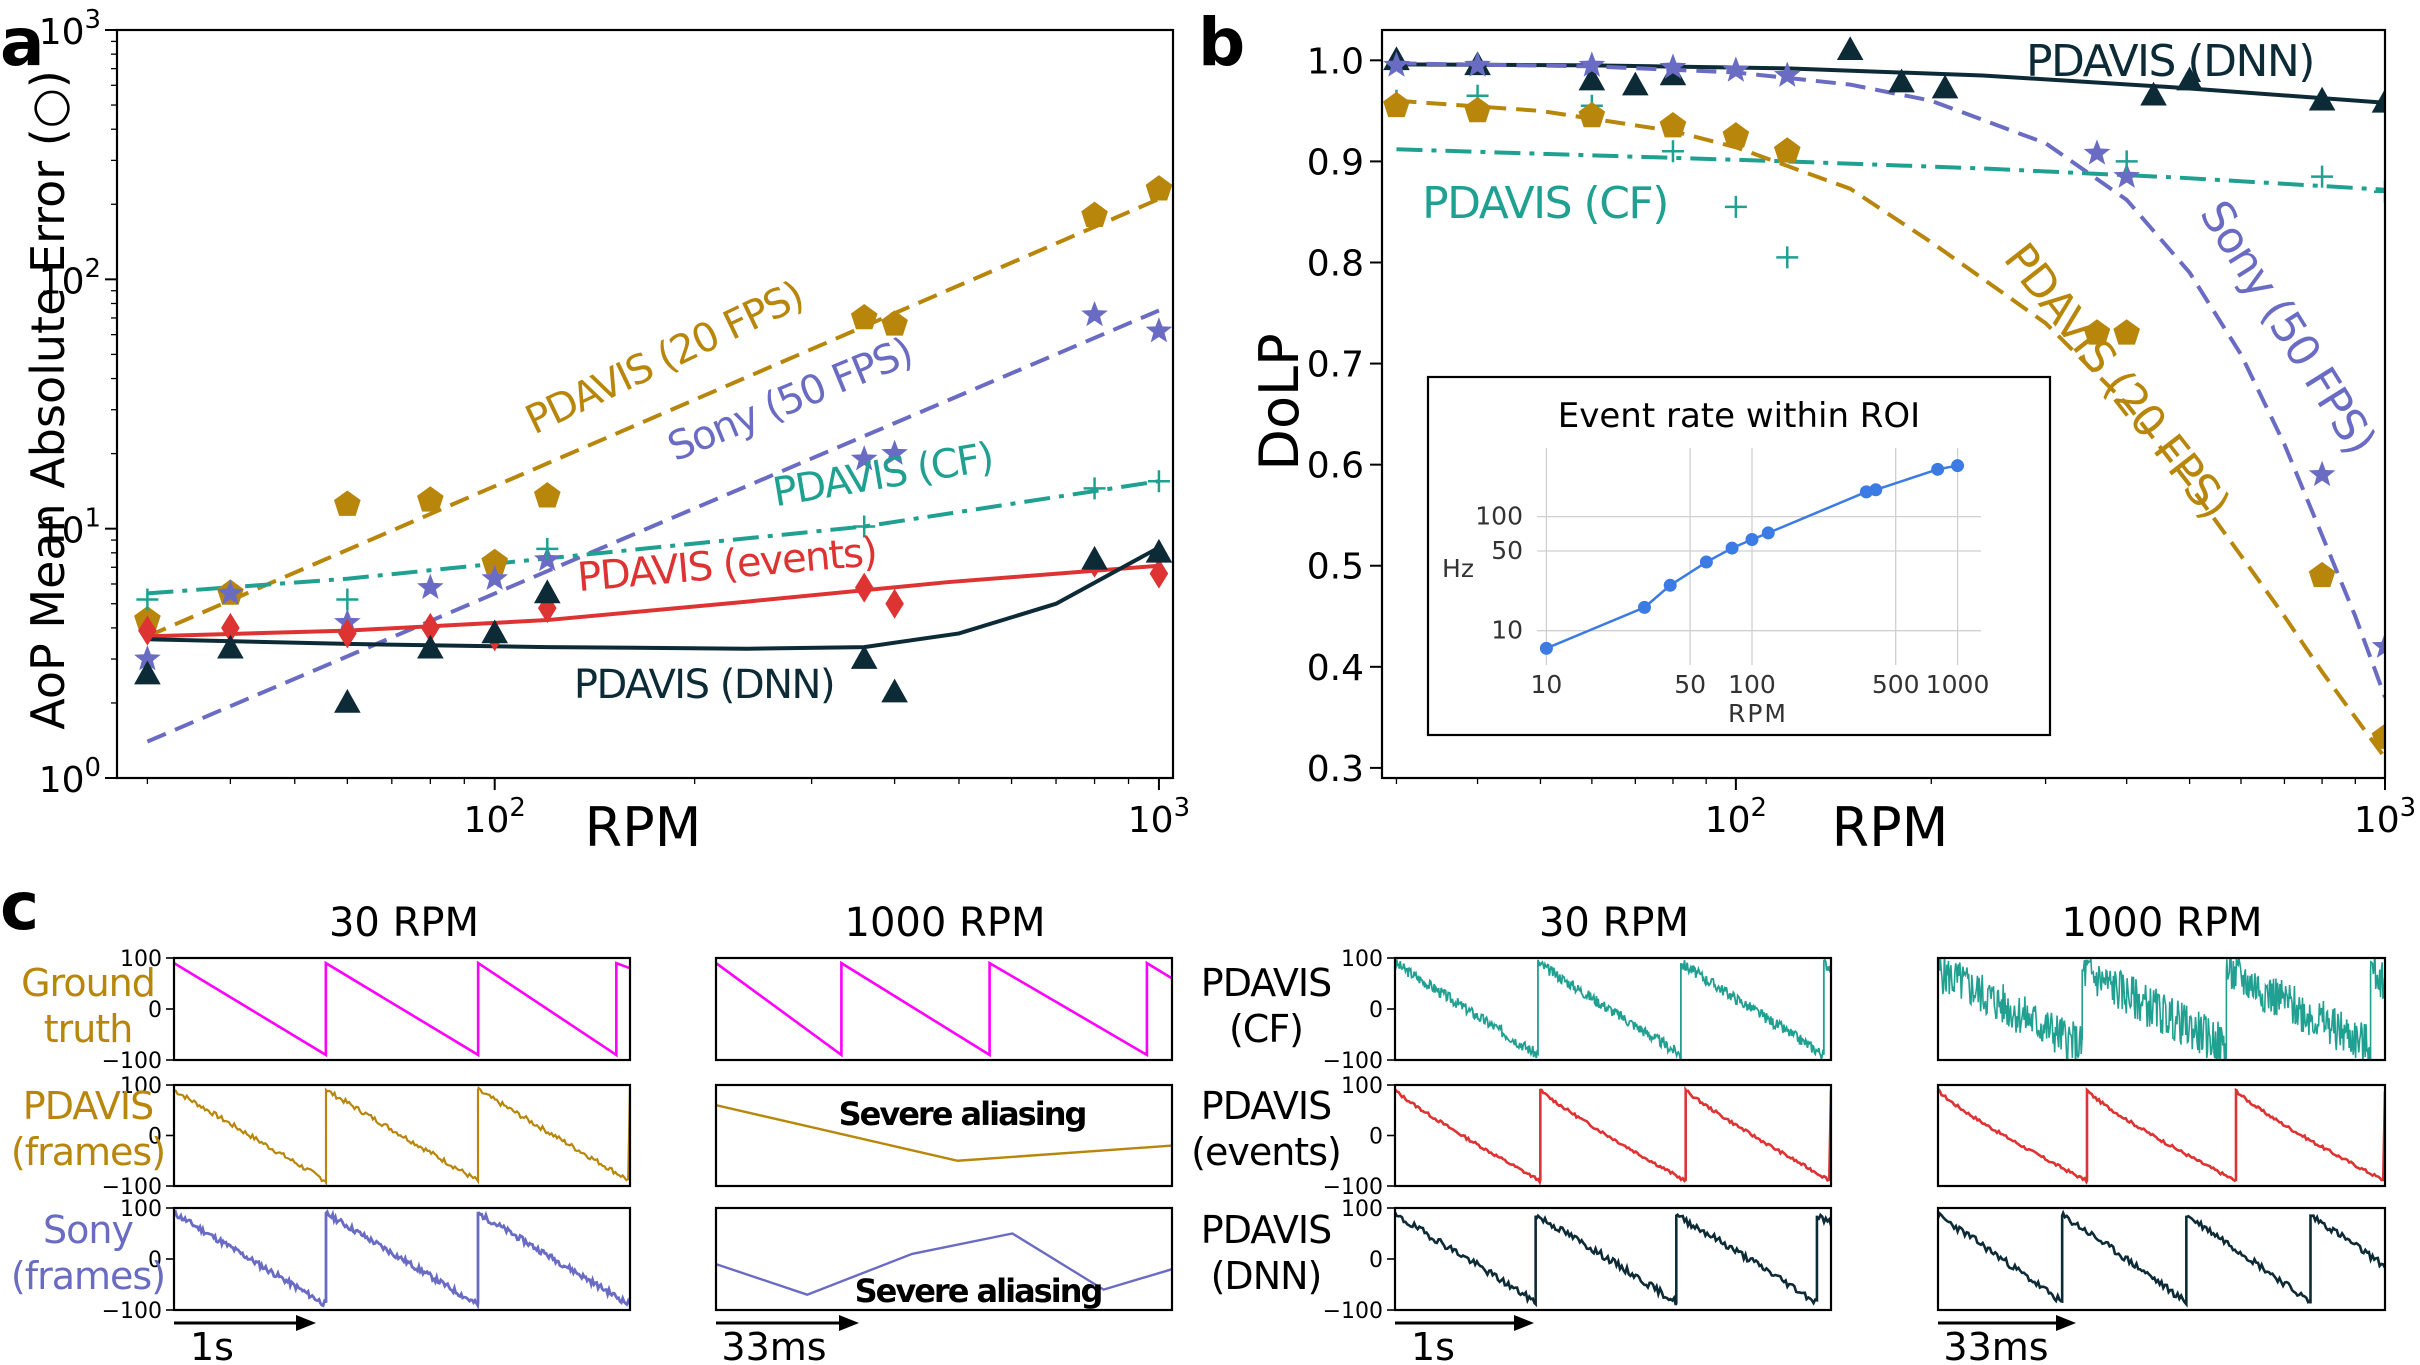 The image size is (2420, 1365). Describe the element at coordinates (962, 1114) in the screenshot. I see `aliasing-annotation: Severe aliasing` at that location.